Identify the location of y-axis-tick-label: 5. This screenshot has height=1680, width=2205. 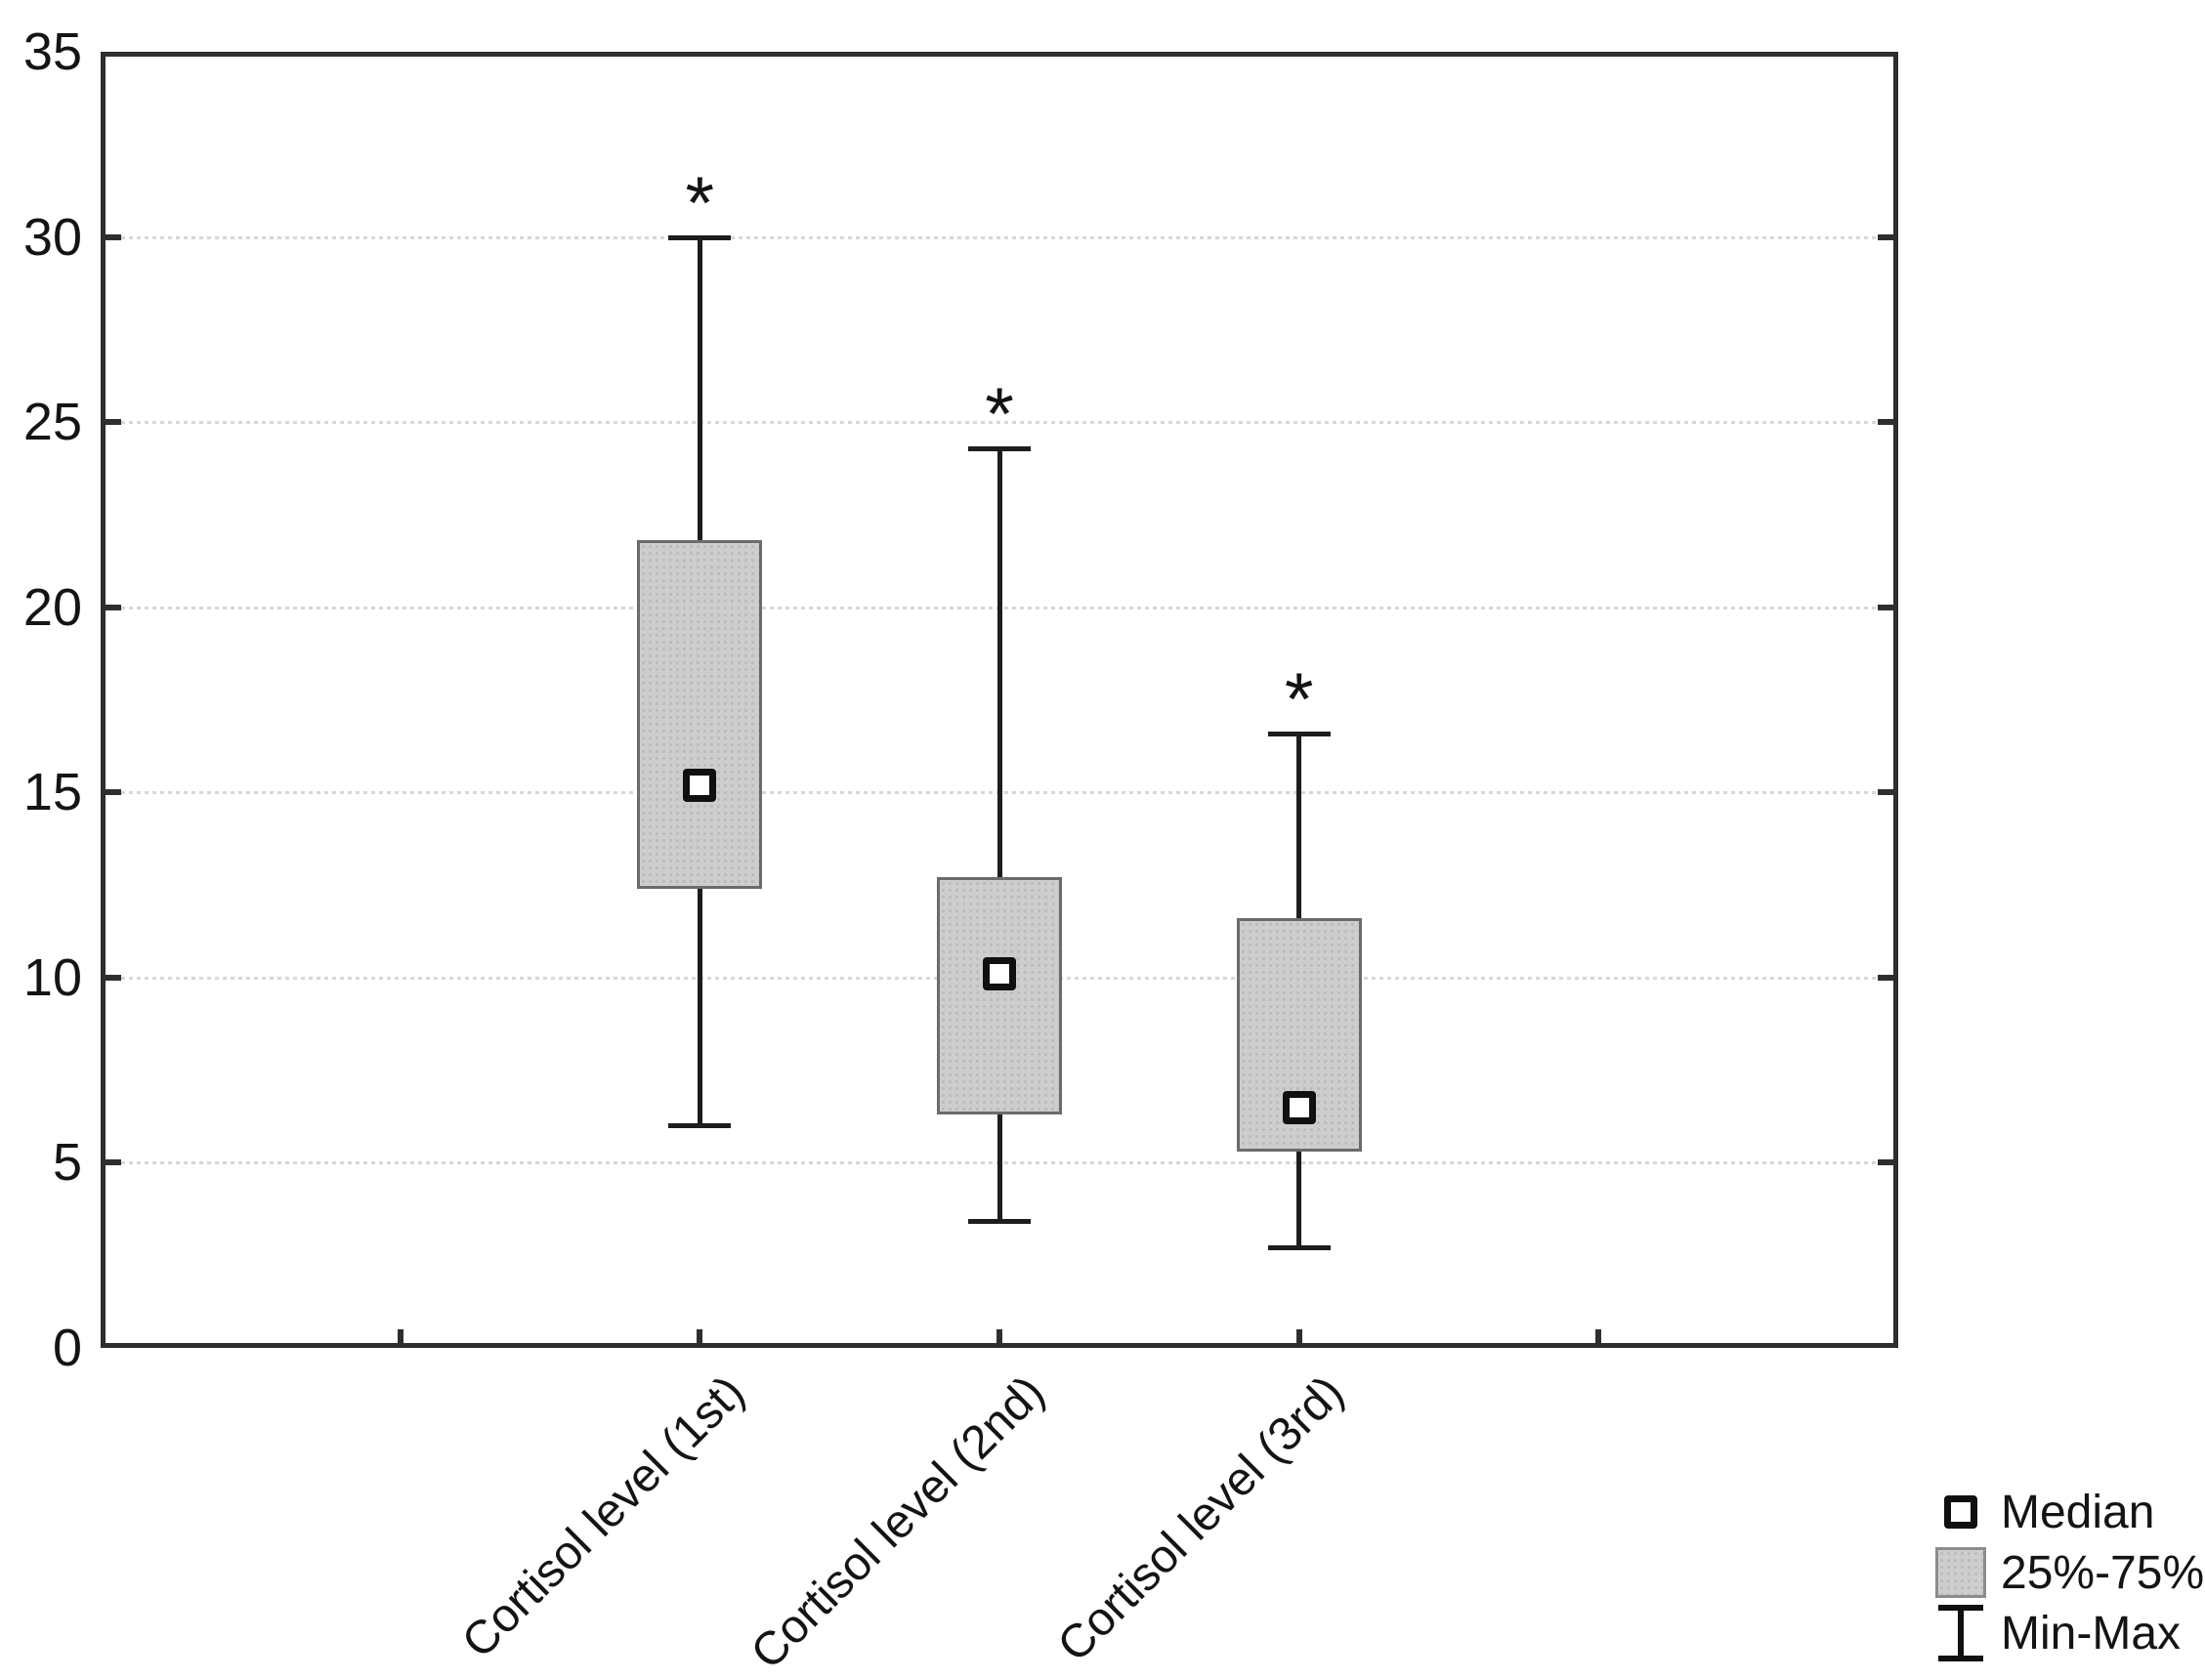
(67, 1163).